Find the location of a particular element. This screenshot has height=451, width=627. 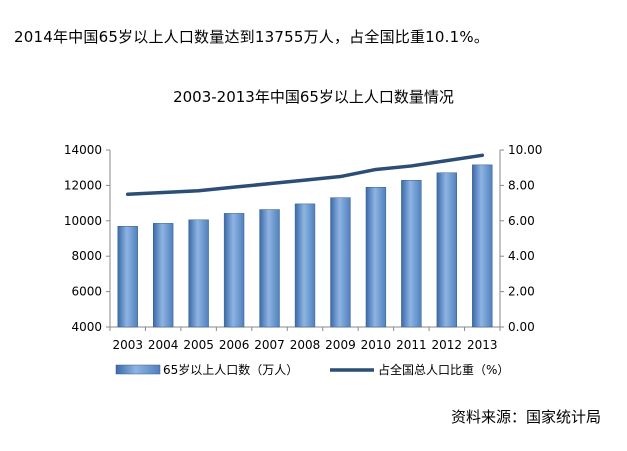

bar-2013 is located at coordinates (482, 246).